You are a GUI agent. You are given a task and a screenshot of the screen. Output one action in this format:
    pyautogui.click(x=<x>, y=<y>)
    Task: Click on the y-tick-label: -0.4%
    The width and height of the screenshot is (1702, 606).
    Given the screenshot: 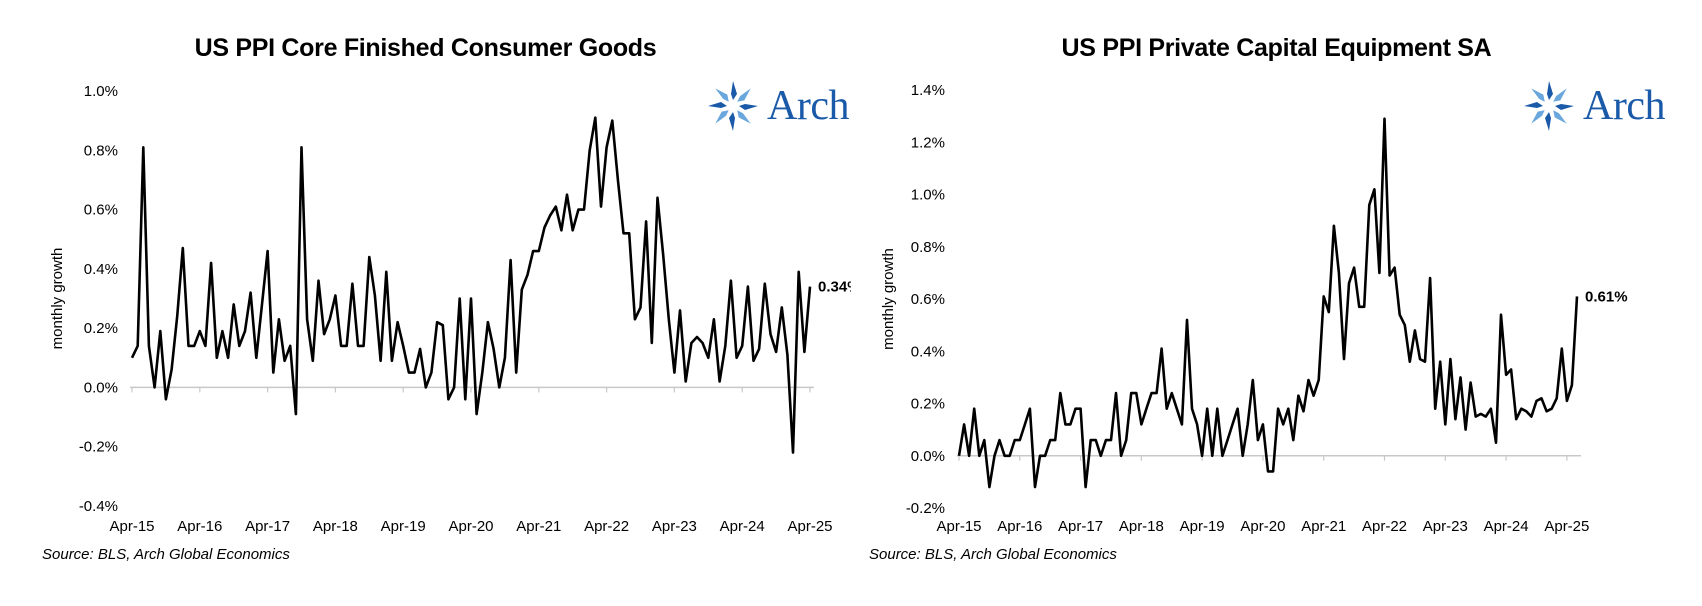 What is the action you would take?
    pyautogui.click(x=98, y=506)
    